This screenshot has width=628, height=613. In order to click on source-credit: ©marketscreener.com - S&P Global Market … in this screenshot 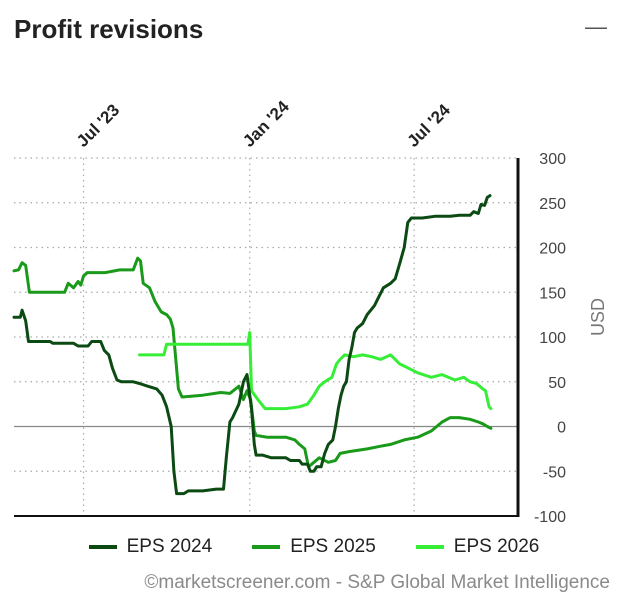, I will do `click(377, 582)`.